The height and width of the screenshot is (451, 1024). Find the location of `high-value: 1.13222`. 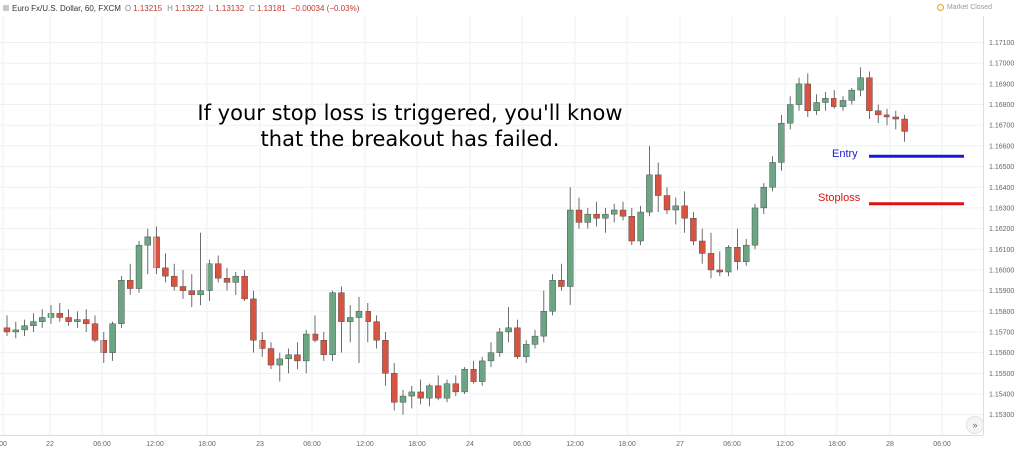

high-value: 1.13222 is located at coordinates (189, 8).